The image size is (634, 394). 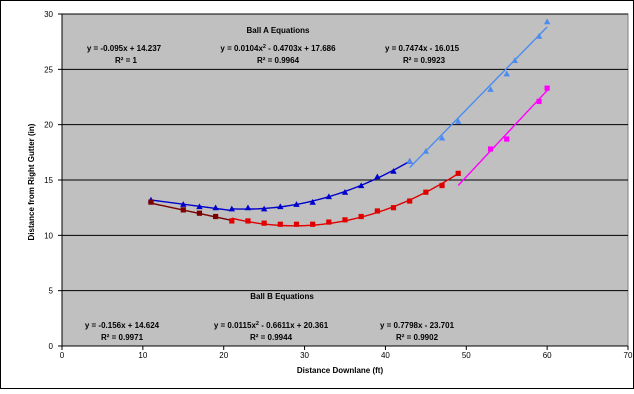 What do you see at coordinates (124, 48) in the screenshot?
I see `ball-a-eq-1: y = -0.095x + 14.237` at bounding box center [124, 48].